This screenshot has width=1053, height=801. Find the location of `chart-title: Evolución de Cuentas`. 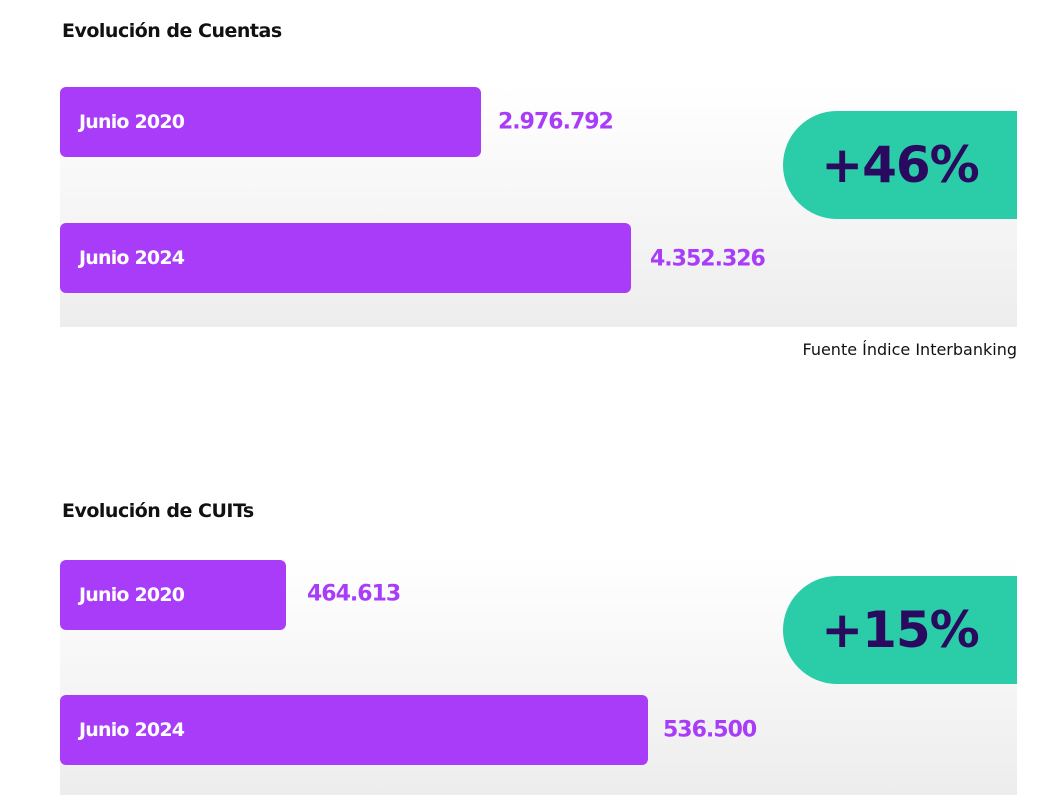

chart-title: Evolución de Cuentas is located at coordinates (172, 31).